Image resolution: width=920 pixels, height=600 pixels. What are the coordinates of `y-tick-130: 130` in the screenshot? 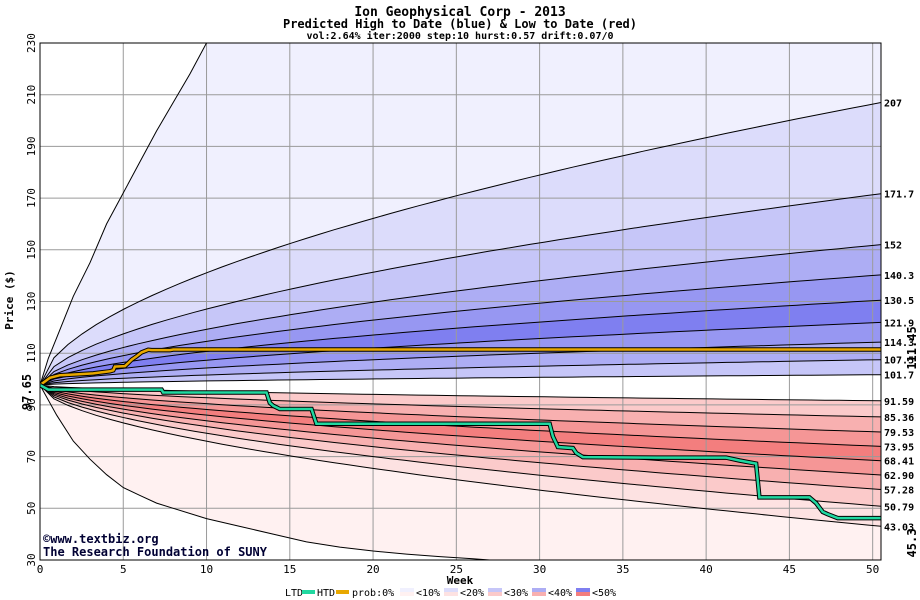 It's located at (31, 302).